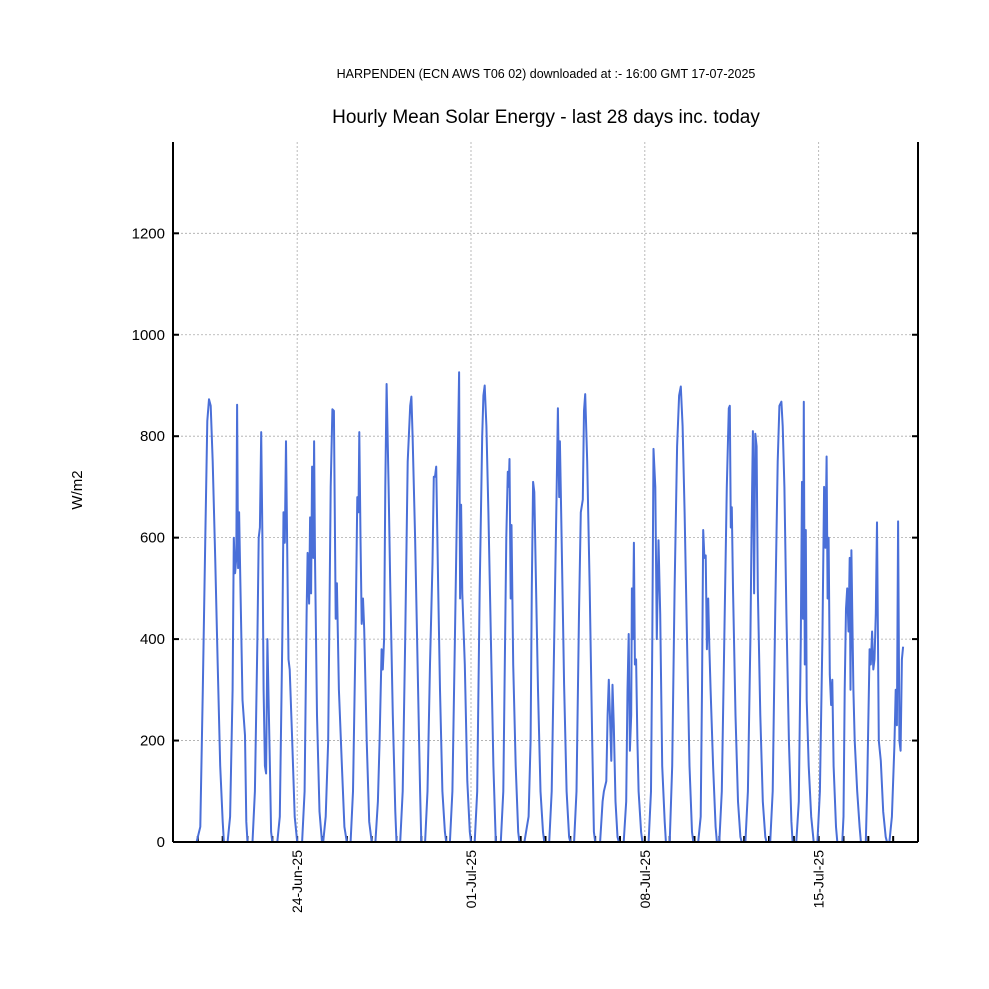 The width and height of the screenshot is (989, 989). I want to click on y-axis-label: W/m2, so click(77, 489).